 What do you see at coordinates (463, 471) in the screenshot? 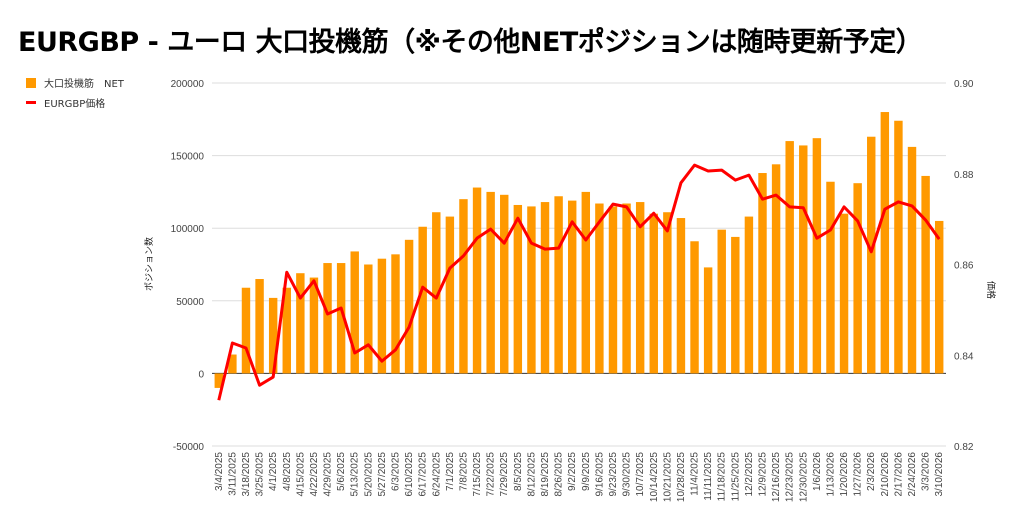
I see `x-tick-label: 7/8/2025` at bounding box center [463, 471].